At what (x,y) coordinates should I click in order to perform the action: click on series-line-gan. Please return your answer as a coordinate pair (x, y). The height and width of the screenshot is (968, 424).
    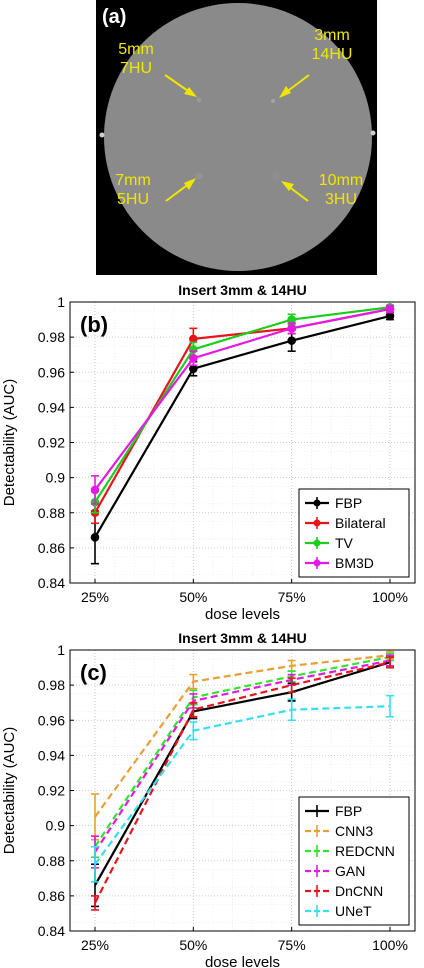
    Looking at the image, I should click on (242, 756).